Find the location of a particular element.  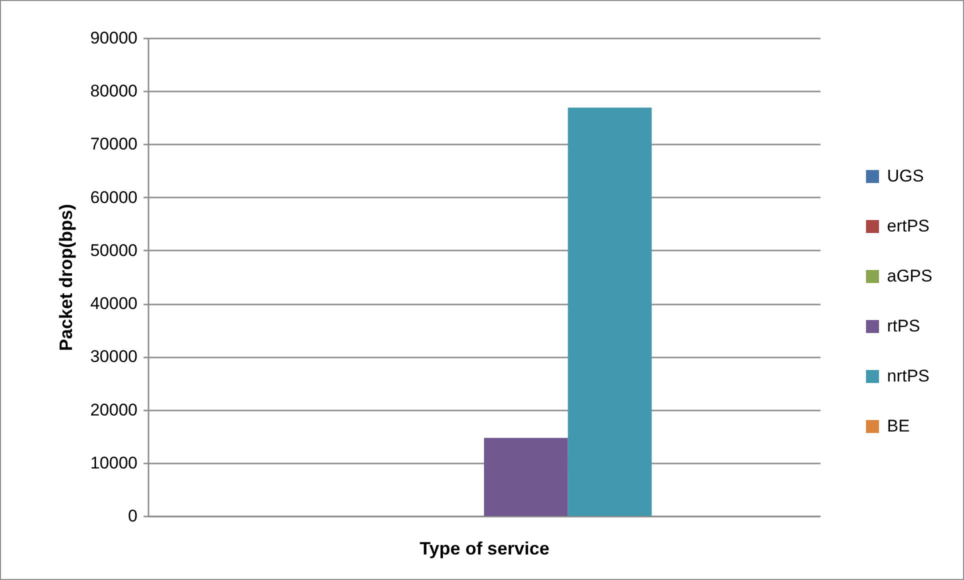

y-axis-title: Packet drop(bps) is located at coordinates (66, 278).